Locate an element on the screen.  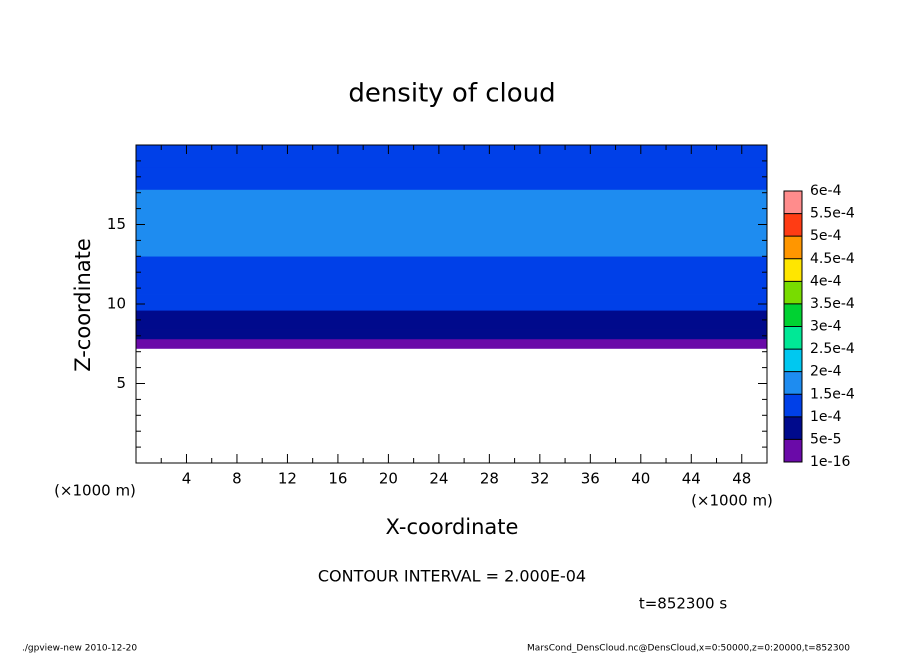
x-tick-label: 36 is located at coordinates (590, 479).